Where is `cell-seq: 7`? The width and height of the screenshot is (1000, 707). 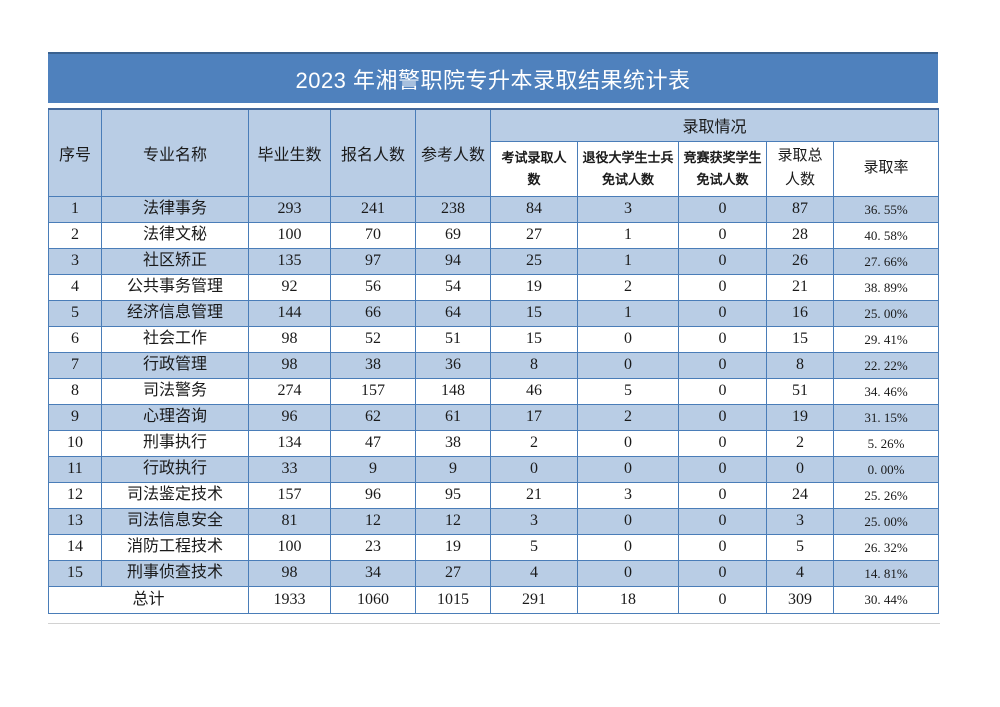
cell-seq: 7 is located at coordinates (75, 365).